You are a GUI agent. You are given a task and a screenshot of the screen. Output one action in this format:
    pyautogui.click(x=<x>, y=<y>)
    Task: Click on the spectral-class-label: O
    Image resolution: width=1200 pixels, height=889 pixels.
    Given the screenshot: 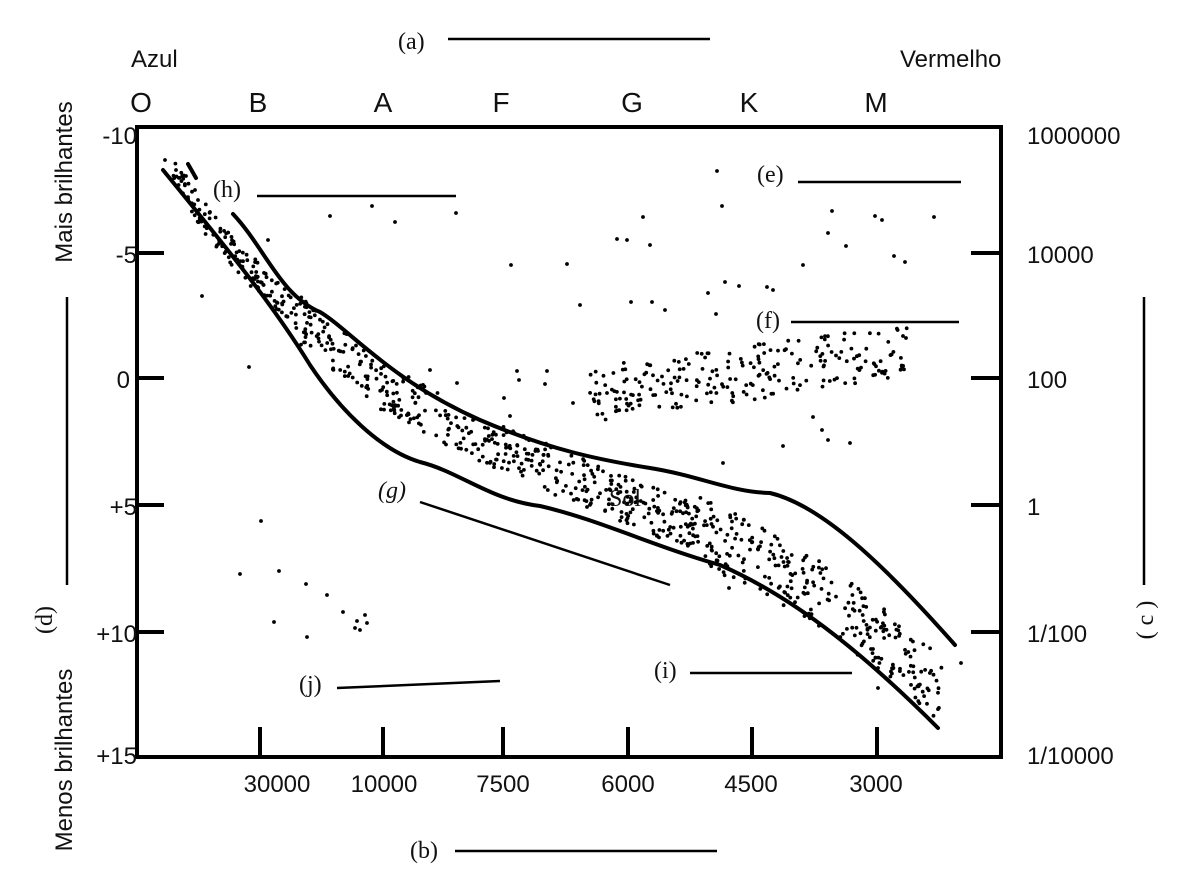 What is the action you would take?
    pyautogui.click(x=141, y=102)
    